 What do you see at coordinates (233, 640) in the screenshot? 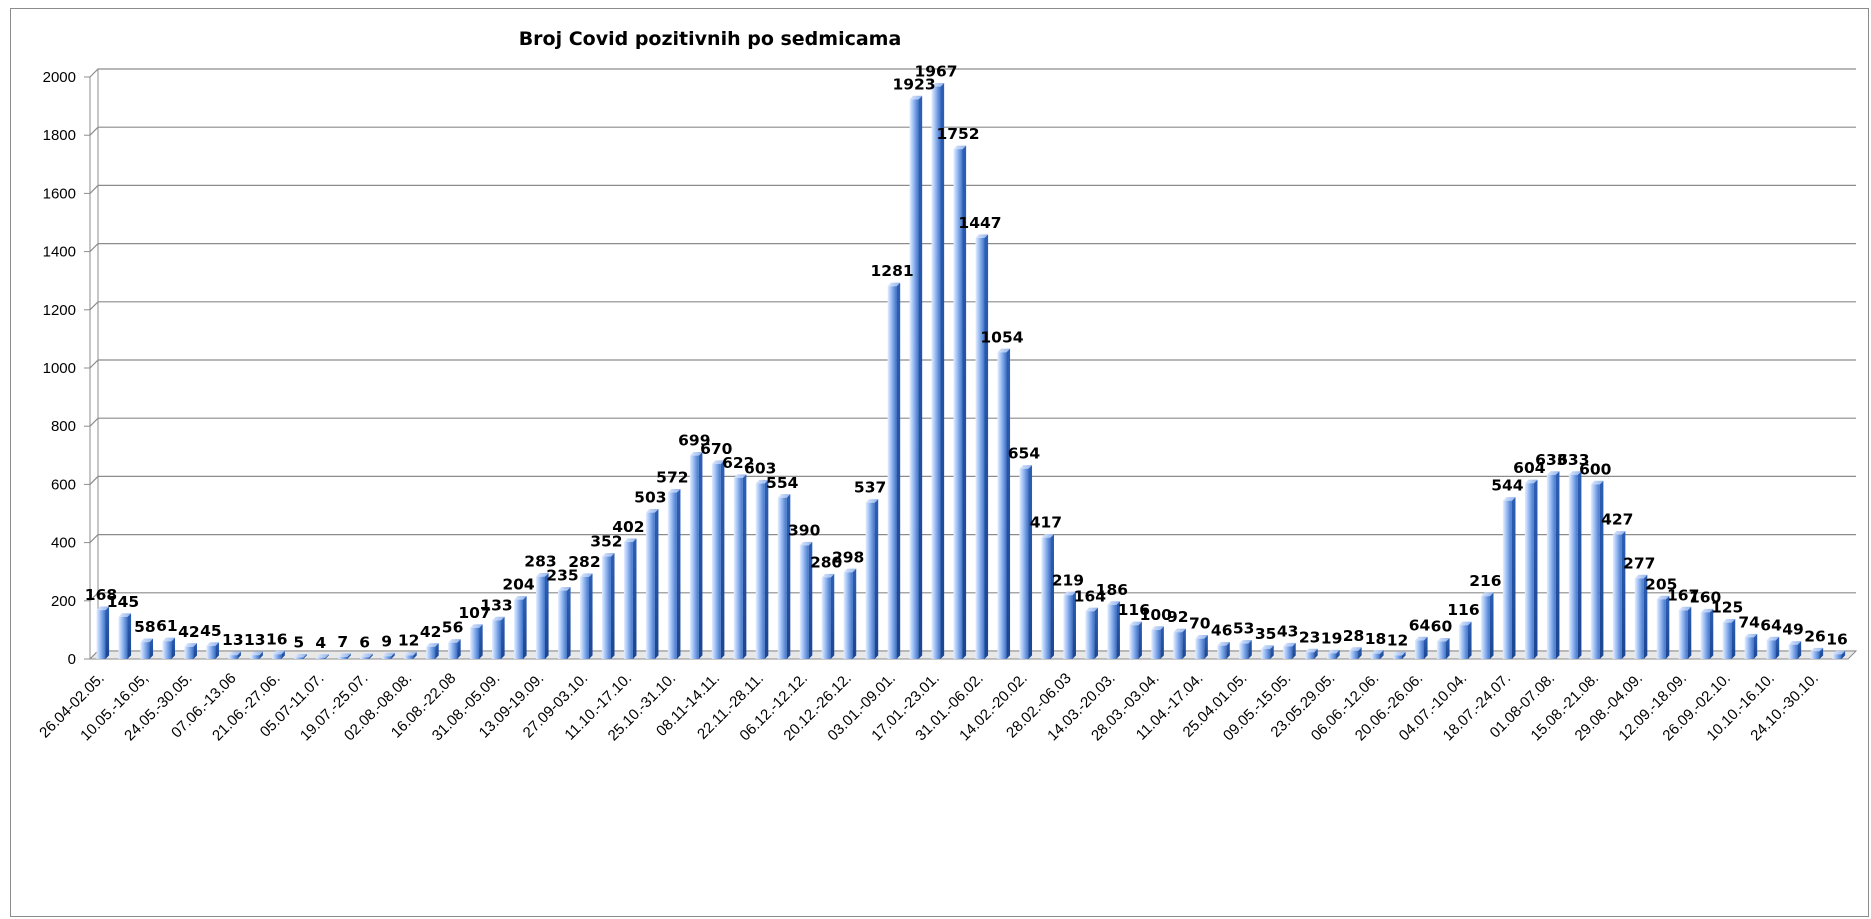
I see `data-label: 13` at bounding box center [233, 640].